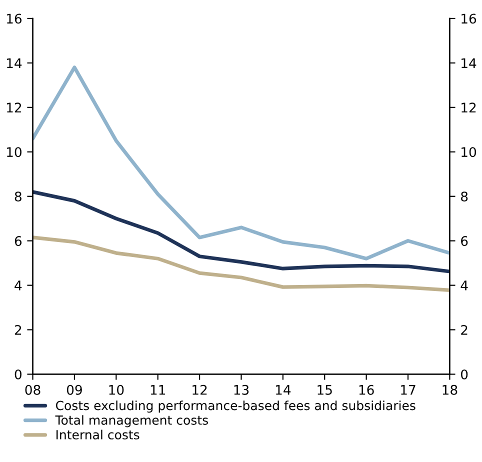 The height and width of the screenshot is (462, 482). I want to click on x-tick-label: 13, so click(241, 389).